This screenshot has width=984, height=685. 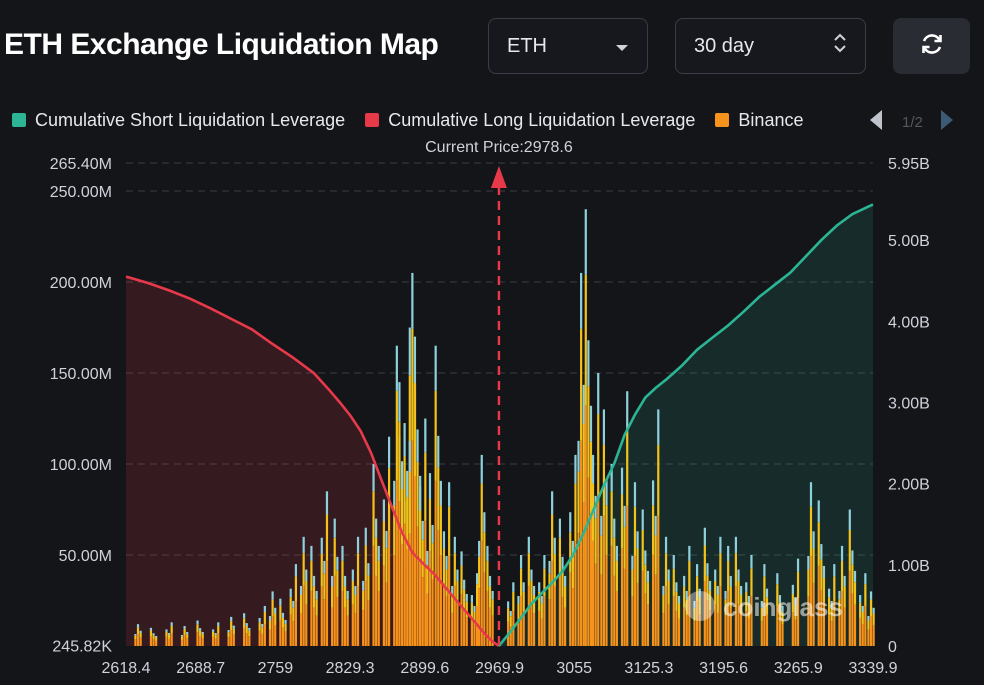 What do you see at coordinates (909, 403) in the screenshot?
I see `right-tick-label: 3.00B` at bounding box center [909, 403].